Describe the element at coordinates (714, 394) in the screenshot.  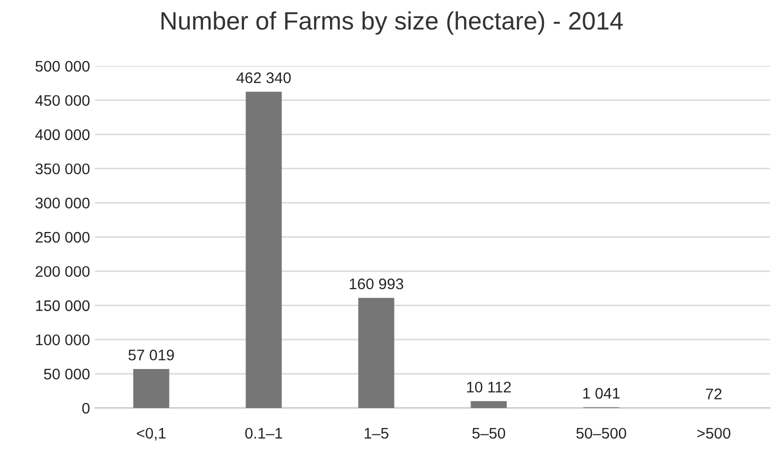
I see `data-label: 72` at that location.